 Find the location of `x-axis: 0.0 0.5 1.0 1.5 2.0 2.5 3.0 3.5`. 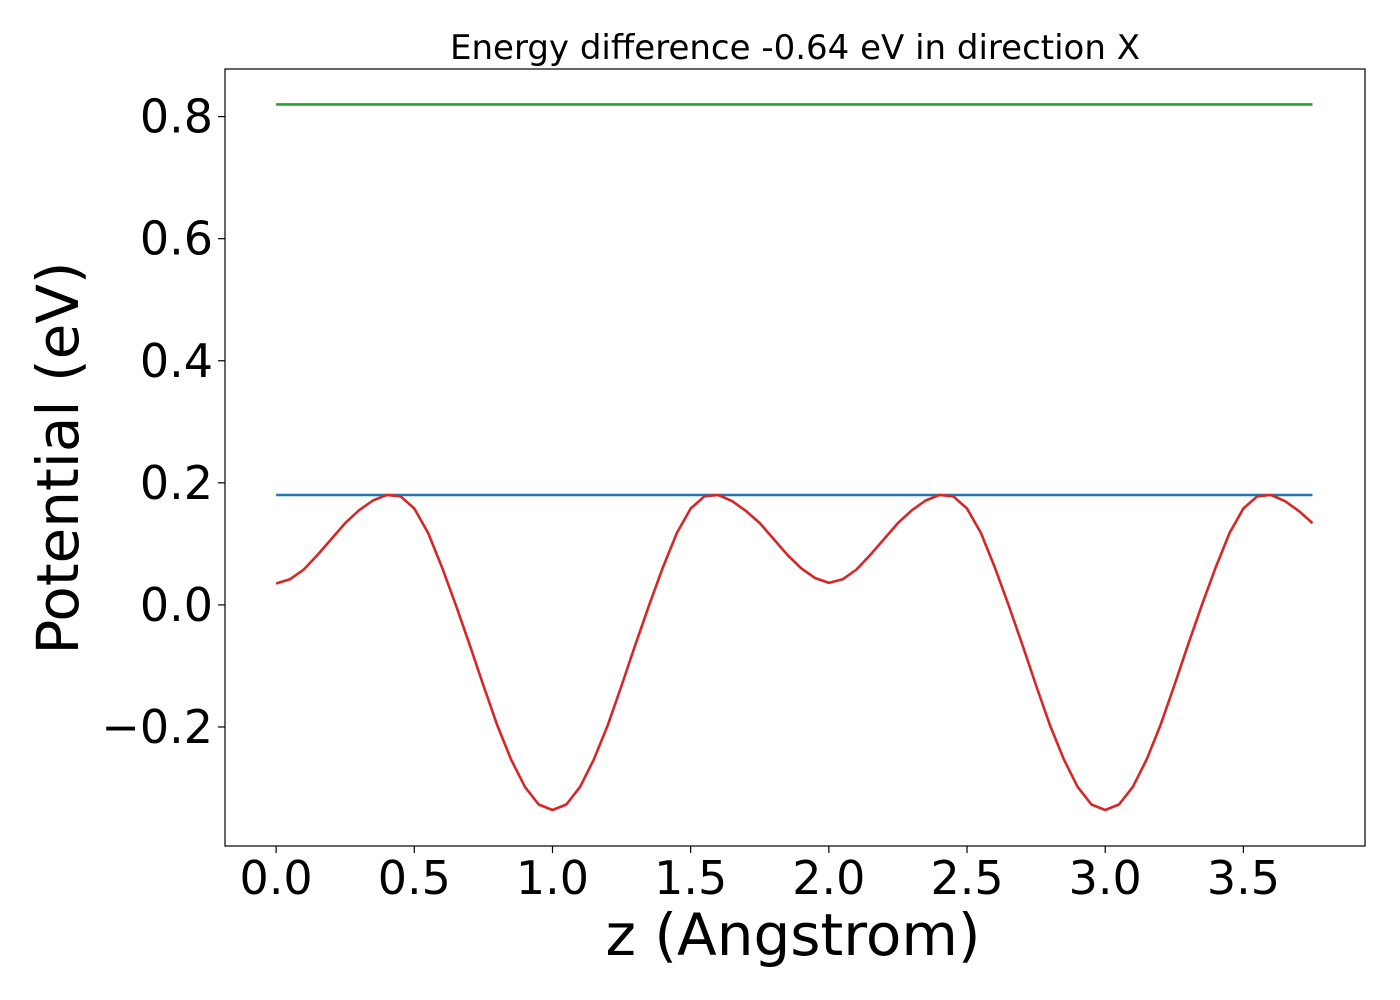

x-axis: 0.0 0.5 1.0 1.5 2.0 2.5 3.0 3.5 is located at coordinates (760, 875).